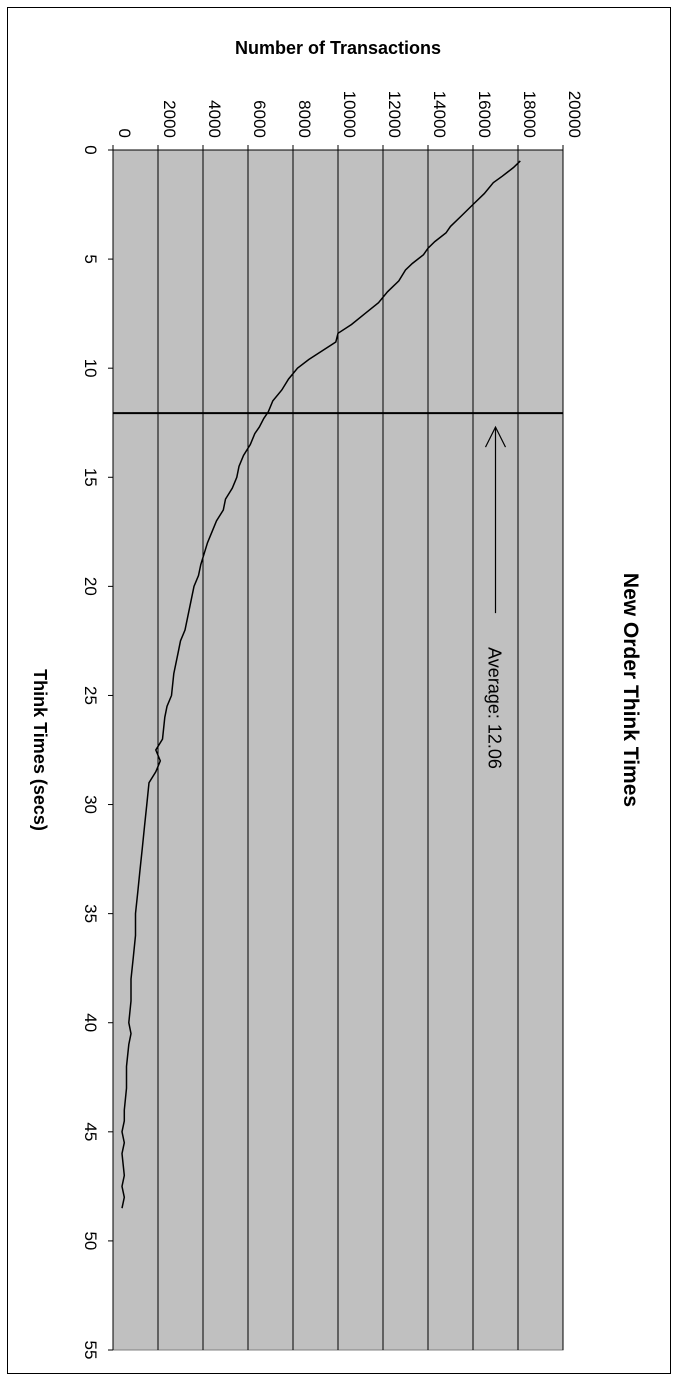  What do you see at coordinates (529, 114) in the screenshot?
I see `y-tick-label: 18000` at bounding box center [529, 114].